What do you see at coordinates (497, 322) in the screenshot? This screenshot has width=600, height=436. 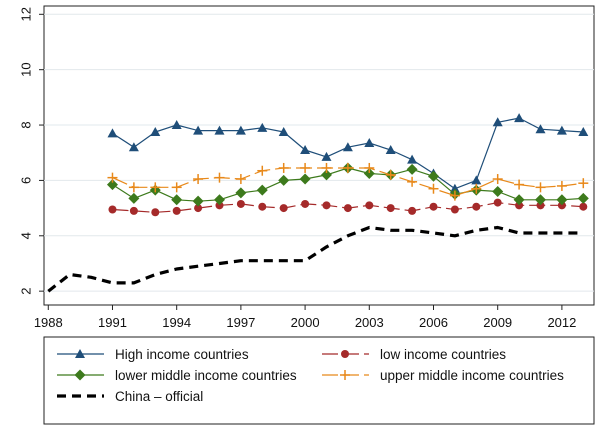 I see `x-tick-label: 2009` at bounding box center [497, 322].